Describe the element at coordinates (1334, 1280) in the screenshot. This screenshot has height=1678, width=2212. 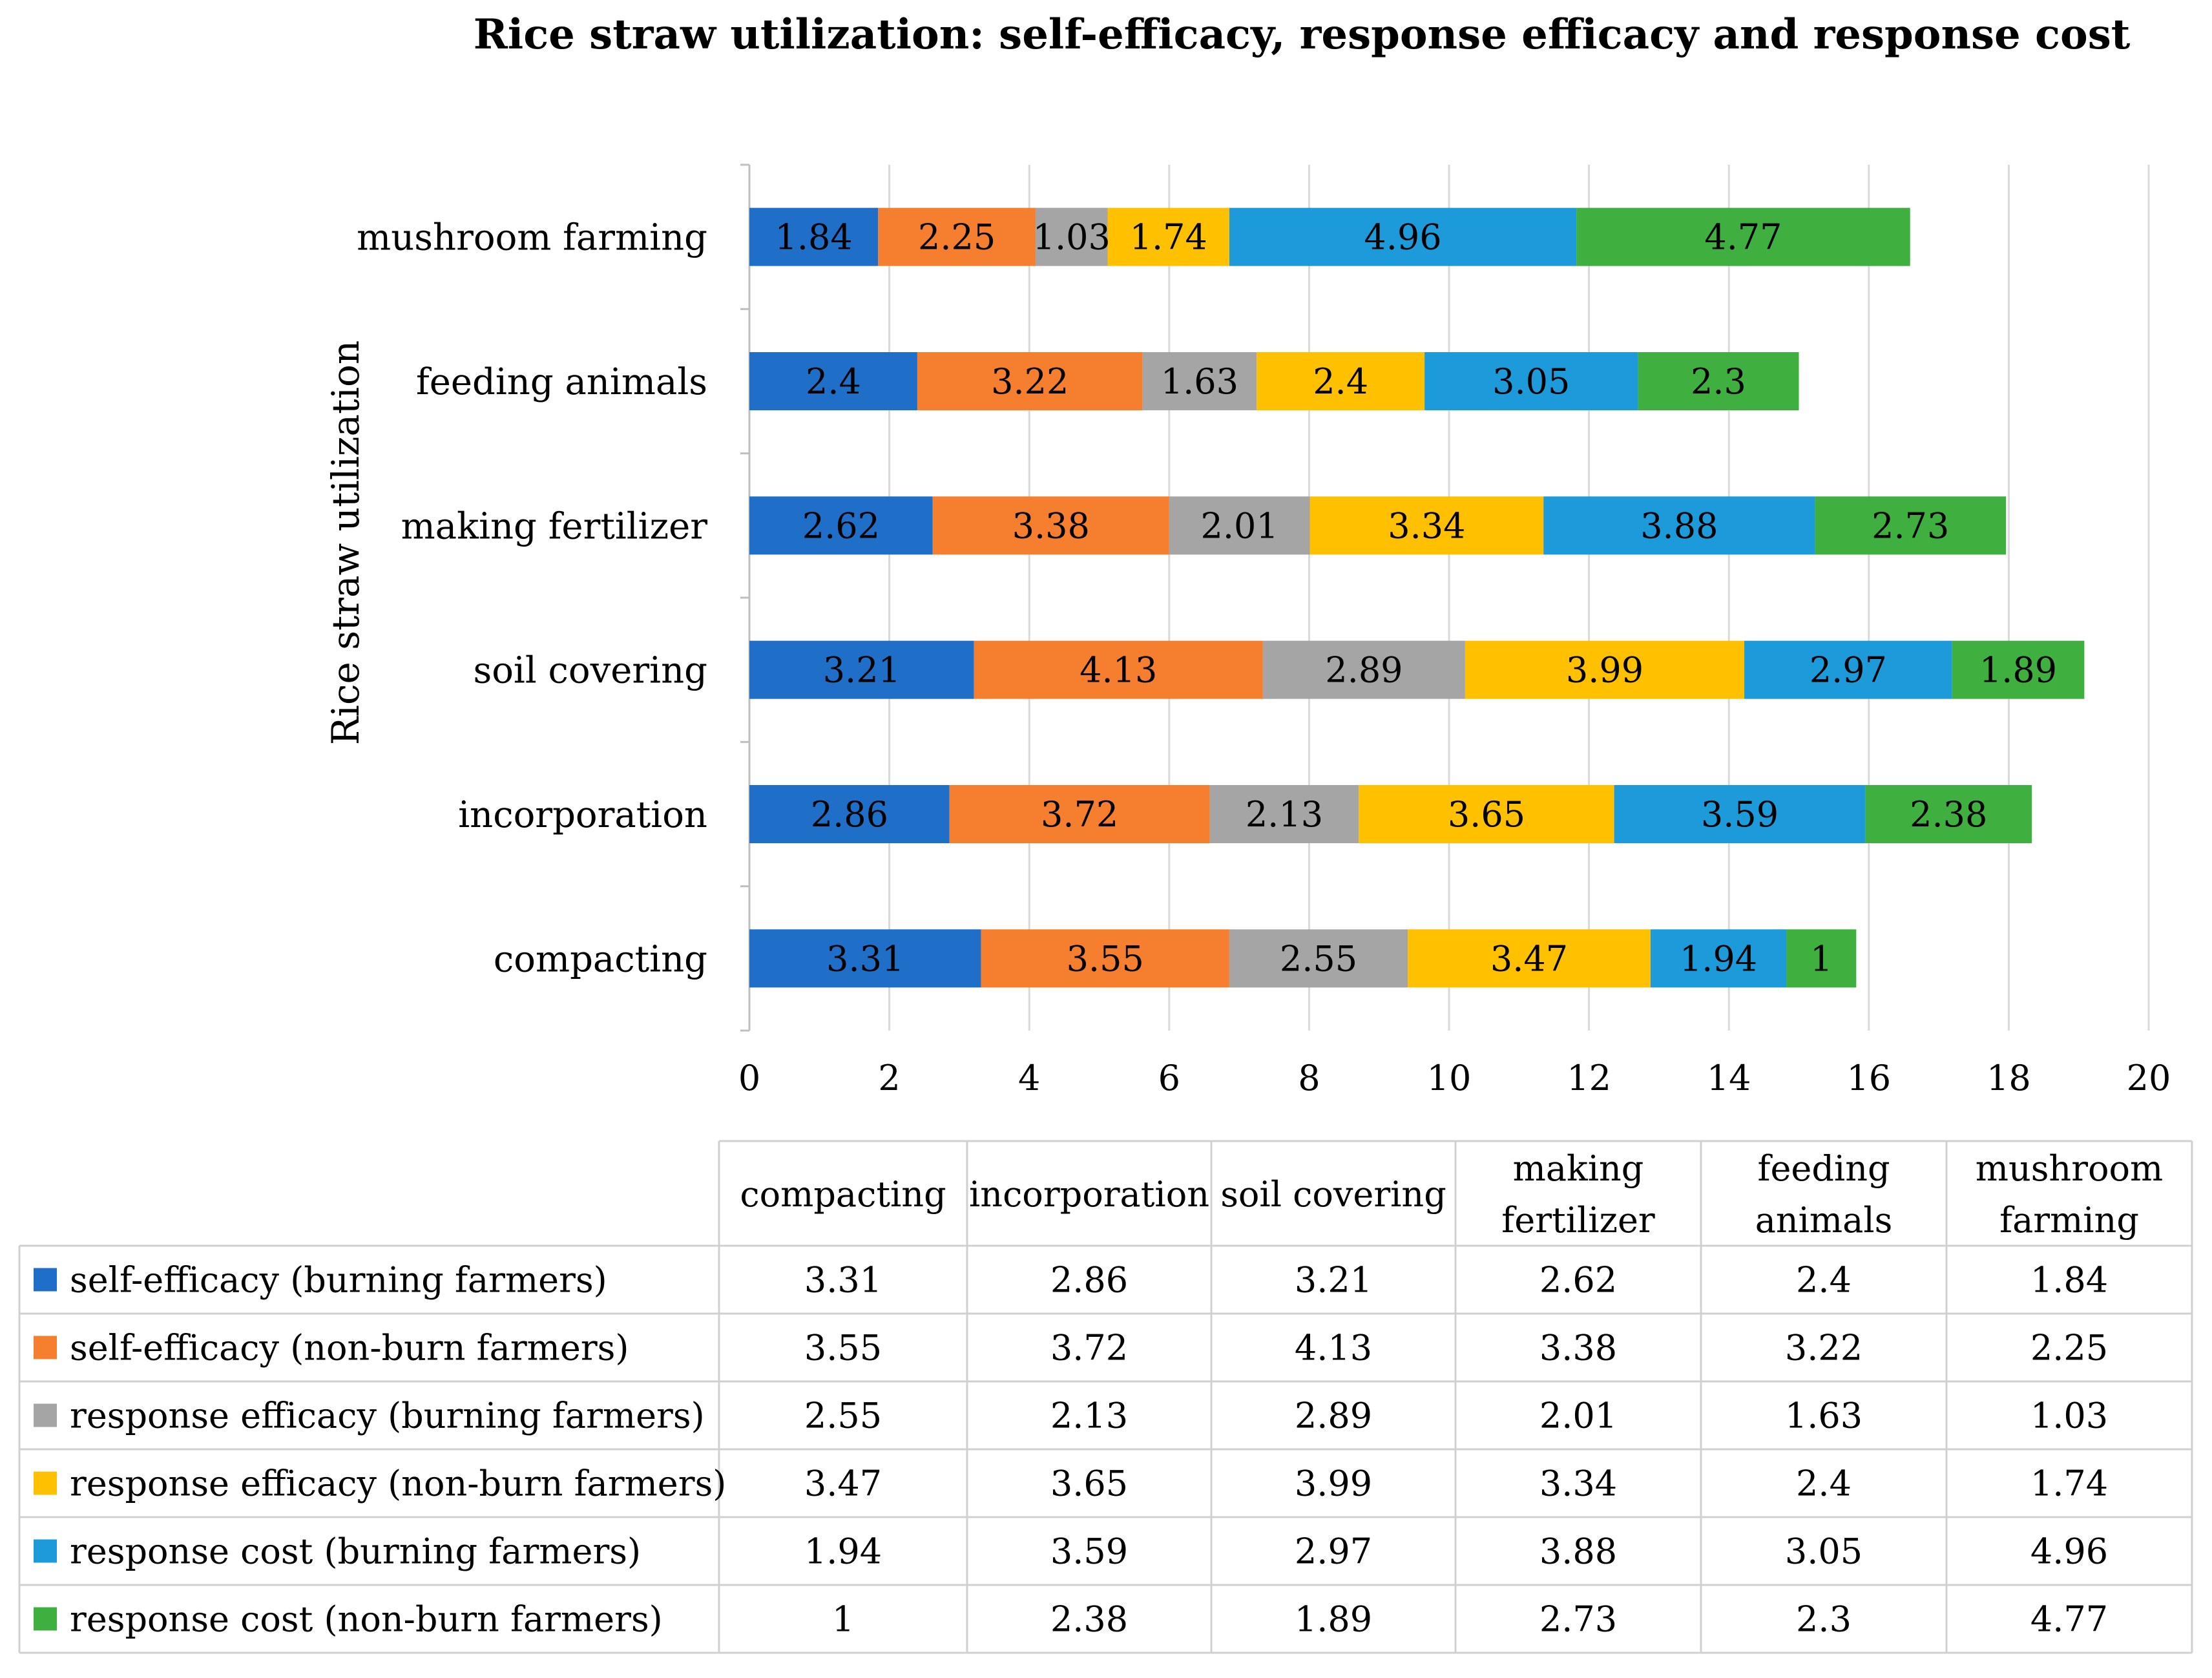
I see `table-cell: 3.21` at that location.